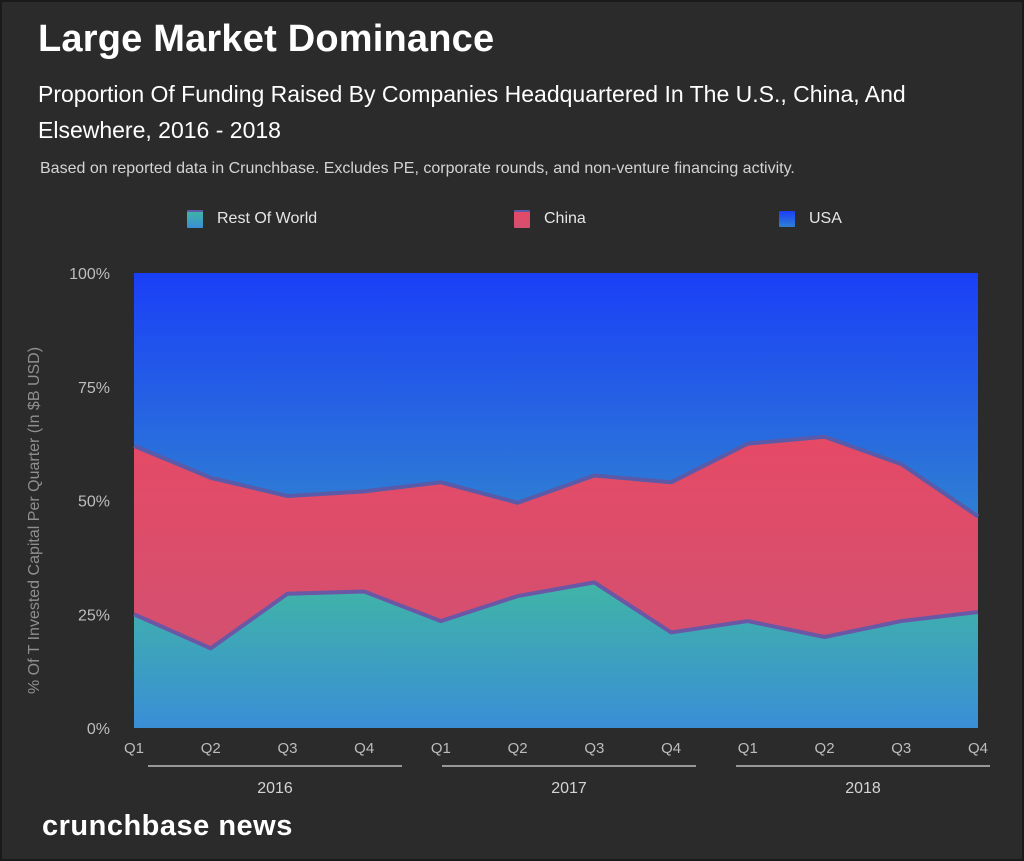  I want to click on legend-item-rest-of-world: Rest Of World, so click(252, 219).